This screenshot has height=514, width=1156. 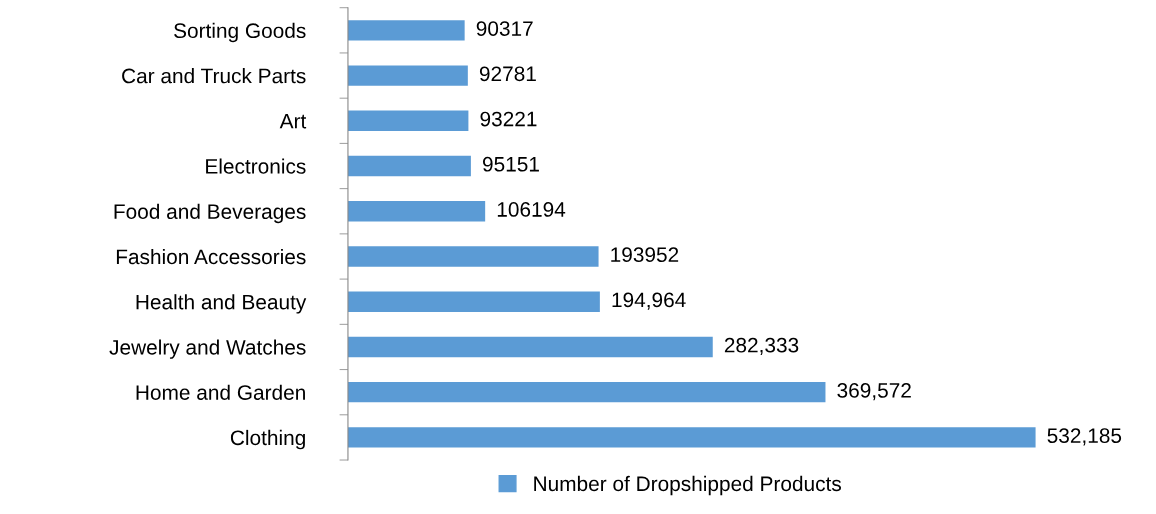 I want to click on y-tick-label: Fashion Accessories, so click(x=211, y=256).